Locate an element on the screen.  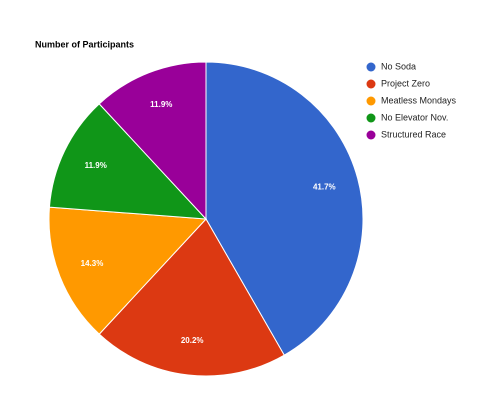
slice-label: 20.2% is located at coordinates (192, 340).